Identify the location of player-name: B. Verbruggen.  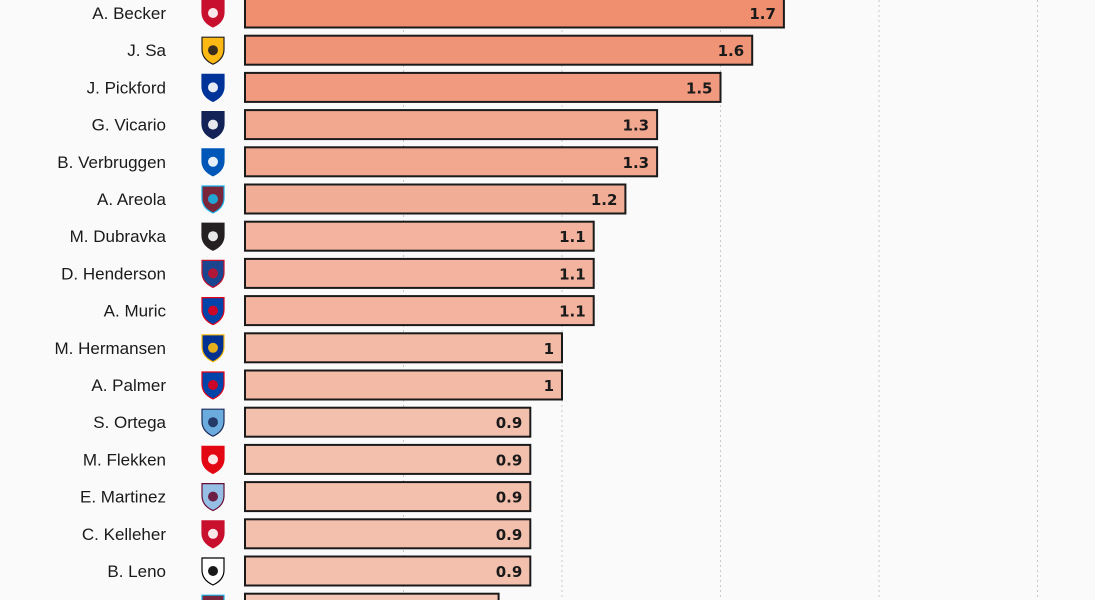
(111, 162).